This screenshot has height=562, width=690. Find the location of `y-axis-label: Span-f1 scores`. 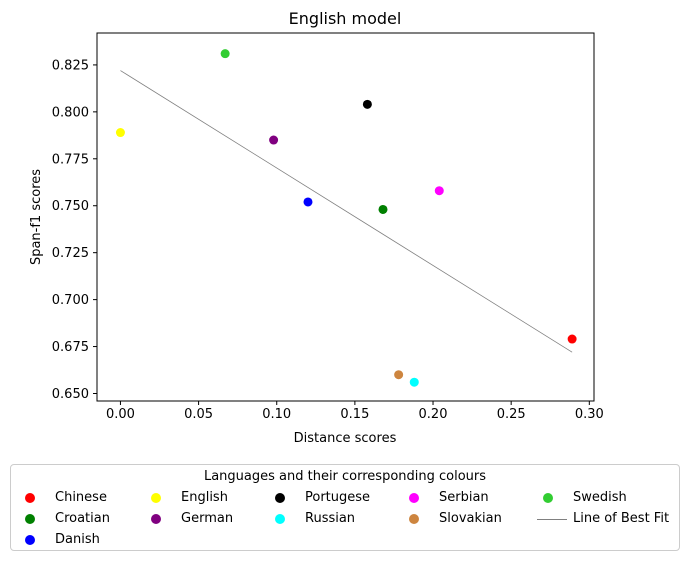

y-axis-label: Span-f1 scores is located at coordinates (36, 217).